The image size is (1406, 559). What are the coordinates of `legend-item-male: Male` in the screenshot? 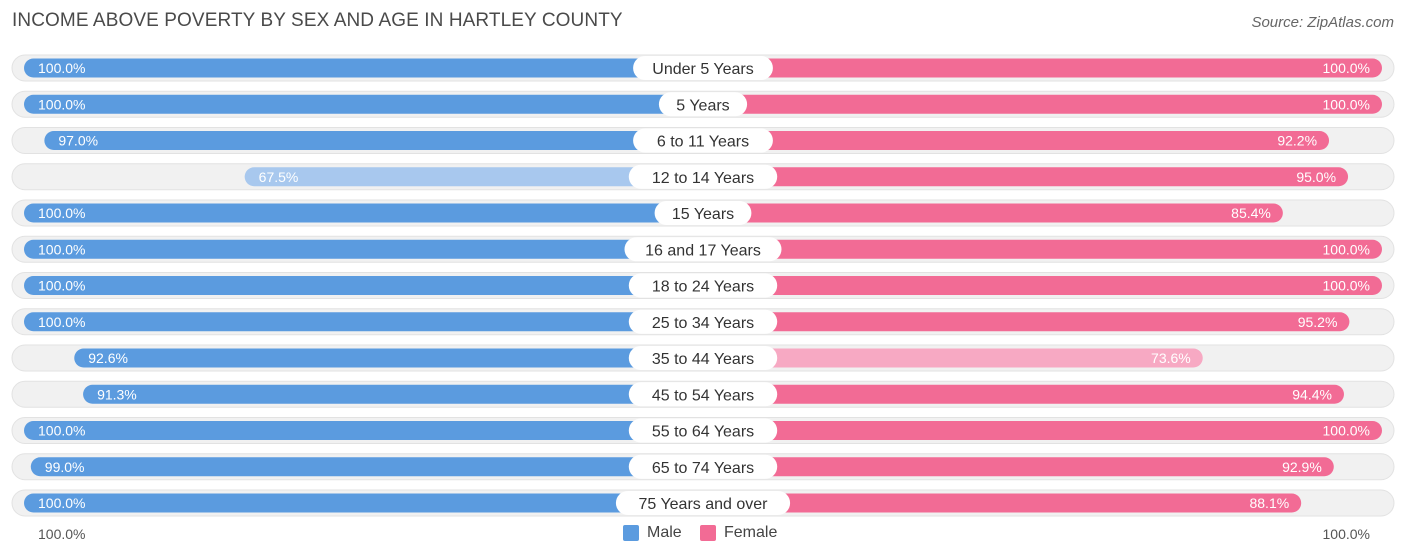 It's located at (652, 533).